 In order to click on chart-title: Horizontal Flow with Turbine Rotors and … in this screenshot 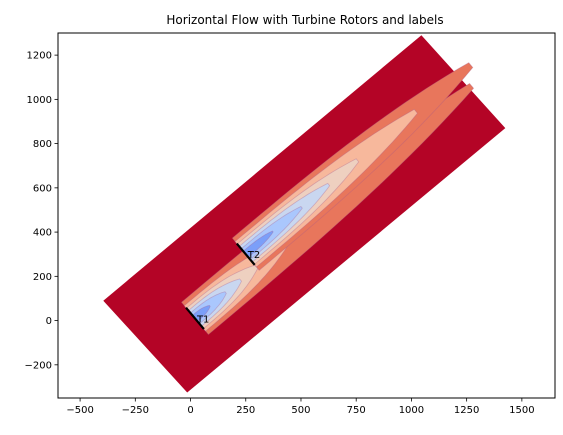, I will do `click(304, 20)`.